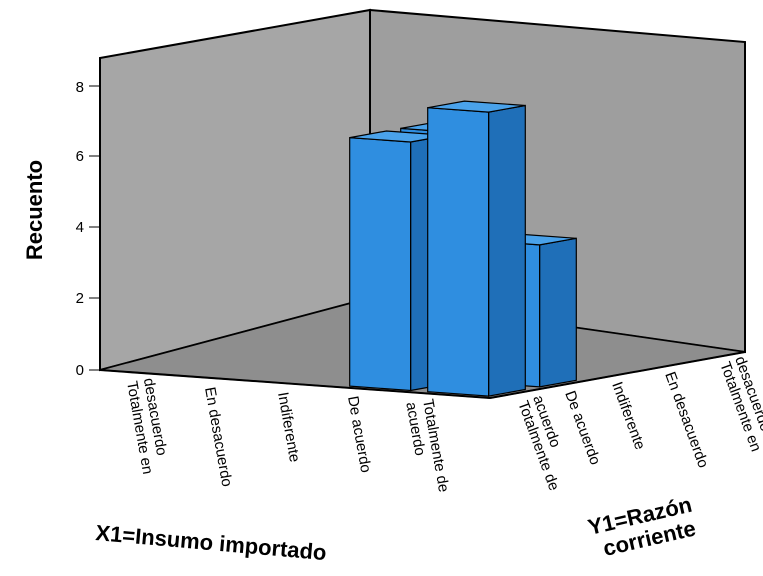 Image resolution: width=763 pixels, height=576 pixels. Describe the element at coordinates (211, 542) in the screenshot. I see `x-axis-title: X1=Insumo importado` at that location.